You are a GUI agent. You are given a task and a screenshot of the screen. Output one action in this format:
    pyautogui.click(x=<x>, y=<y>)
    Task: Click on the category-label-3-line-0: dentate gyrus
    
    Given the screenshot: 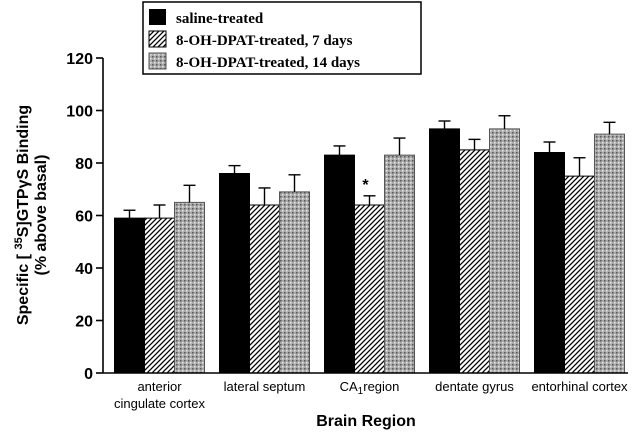 What is the action you would take?
    pyautogui.click(x=474, y=386)
    